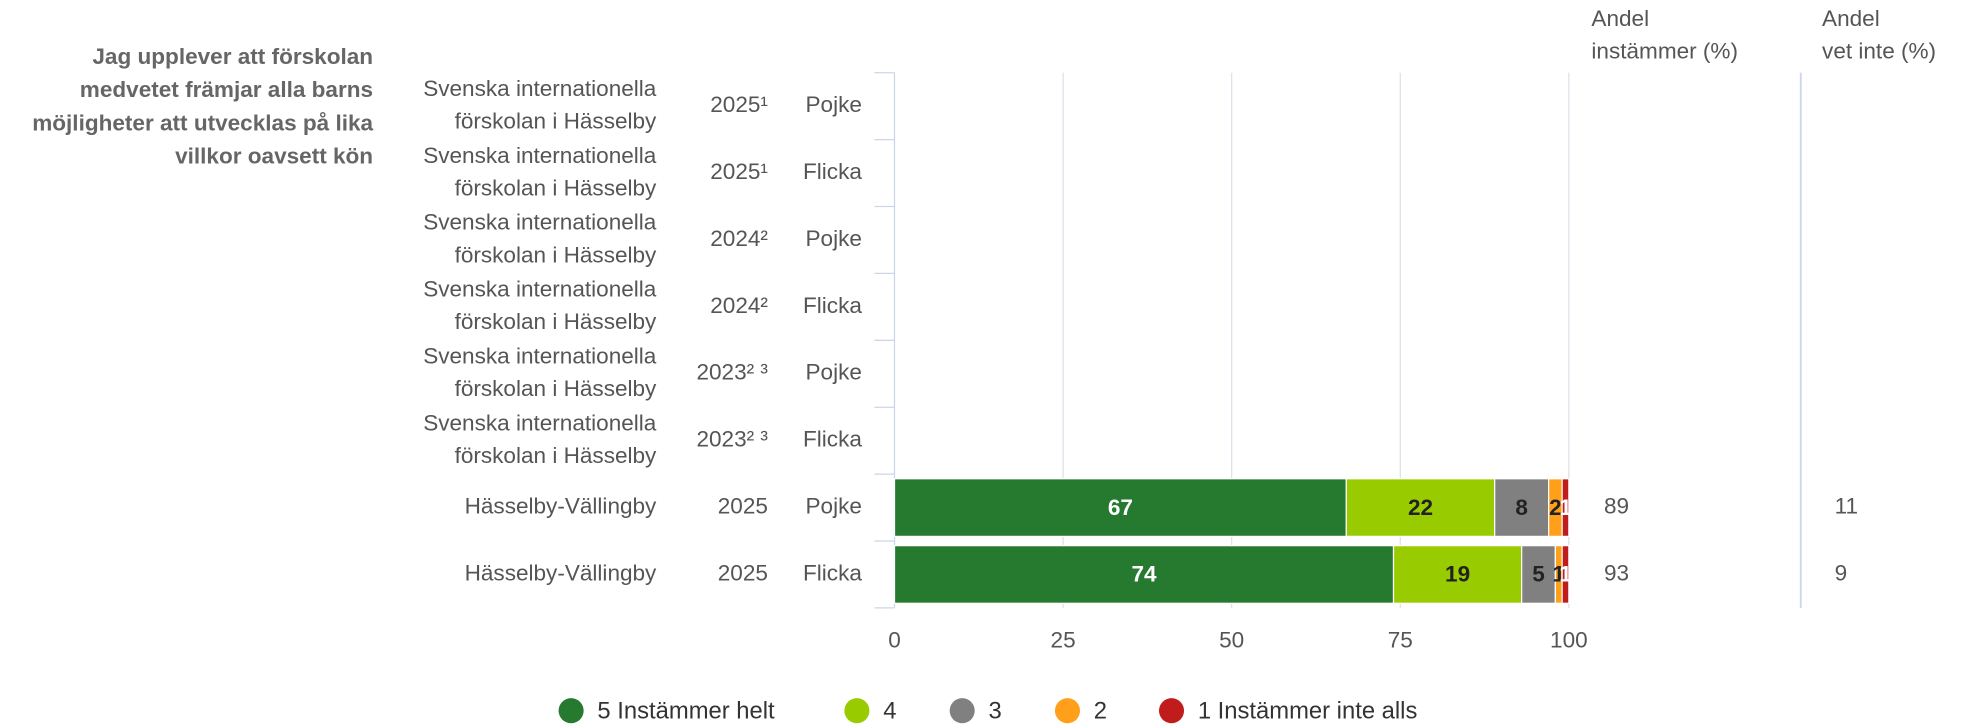 Image resolution: width=1967 pixels, height=727 pixels. I want to click on x-tick-label: 100, so click(1569, 640).